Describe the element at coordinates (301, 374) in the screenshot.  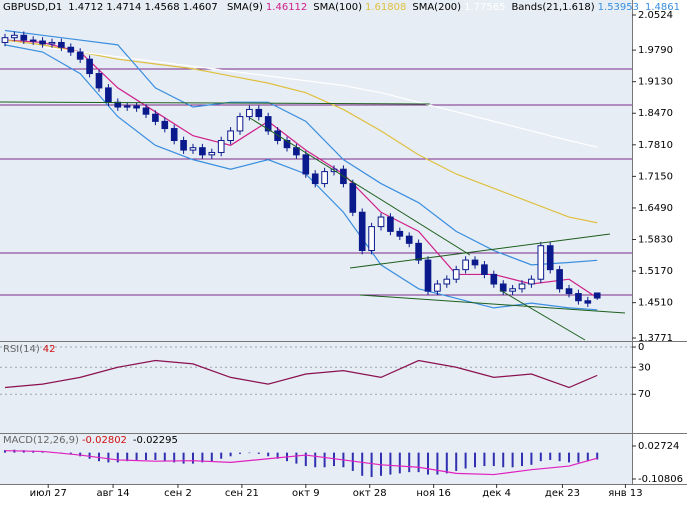
I see `indicator-line` at that location.